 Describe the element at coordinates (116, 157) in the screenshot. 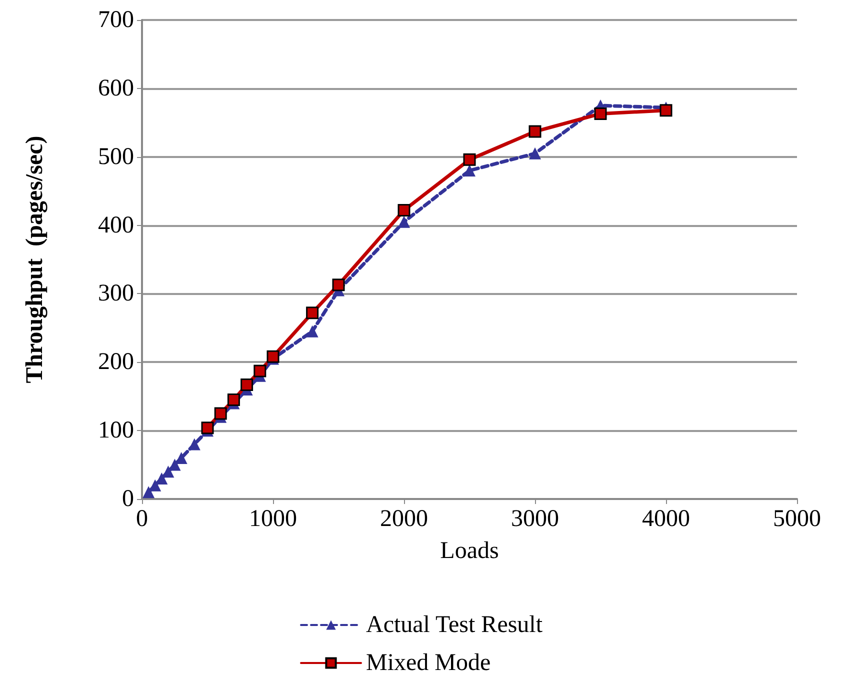

I see `y-tick-label: 500` at that location.